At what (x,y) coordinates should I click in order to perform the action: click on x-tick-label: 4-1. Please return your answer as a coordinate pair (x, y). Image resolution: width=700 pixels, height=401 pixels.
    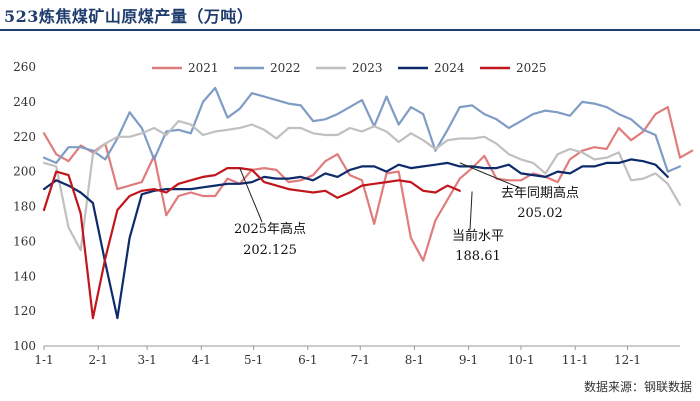
    Looking at the image, I should click on (201, 360).